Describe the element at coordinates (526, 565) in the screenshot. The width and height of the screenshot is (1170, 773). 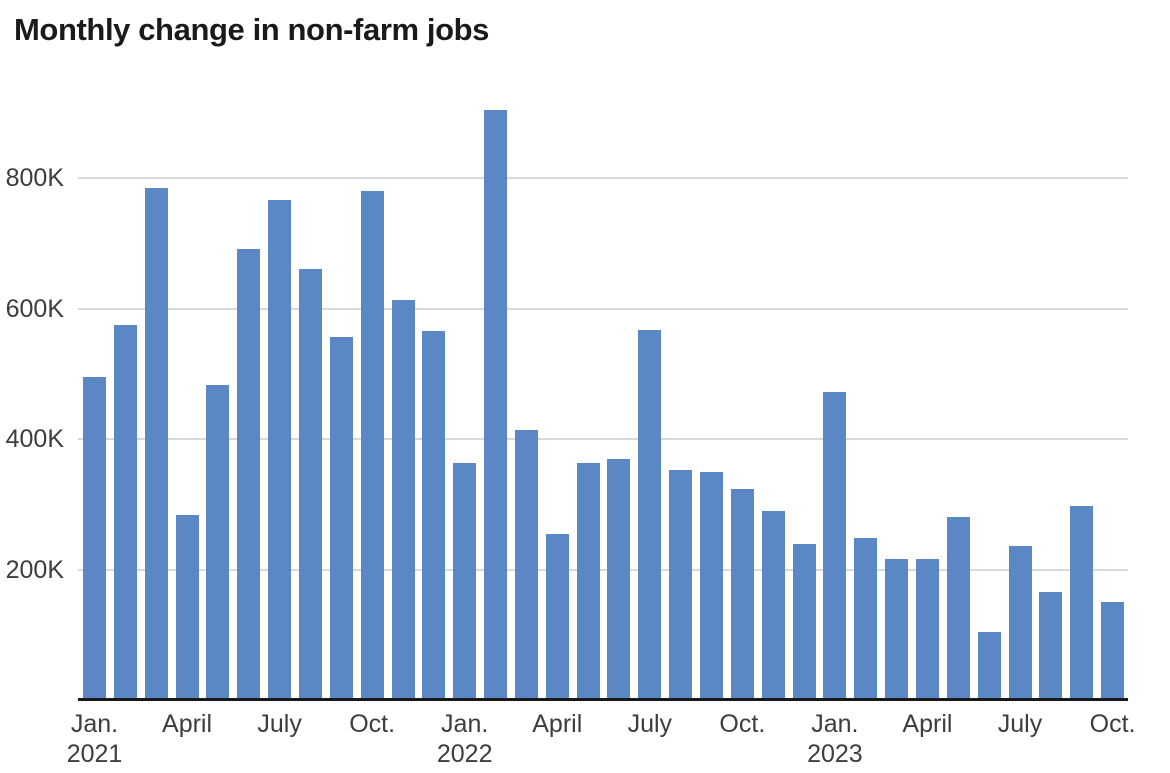
I see `bar-march-2022` at that location.